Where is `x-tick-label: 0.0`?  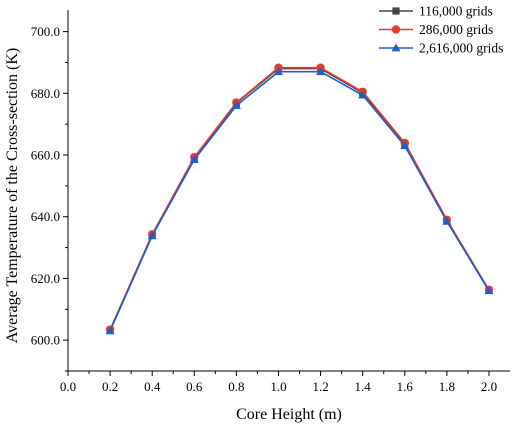
x-tick-label: 0.0 is located at coordinates (68, 386).